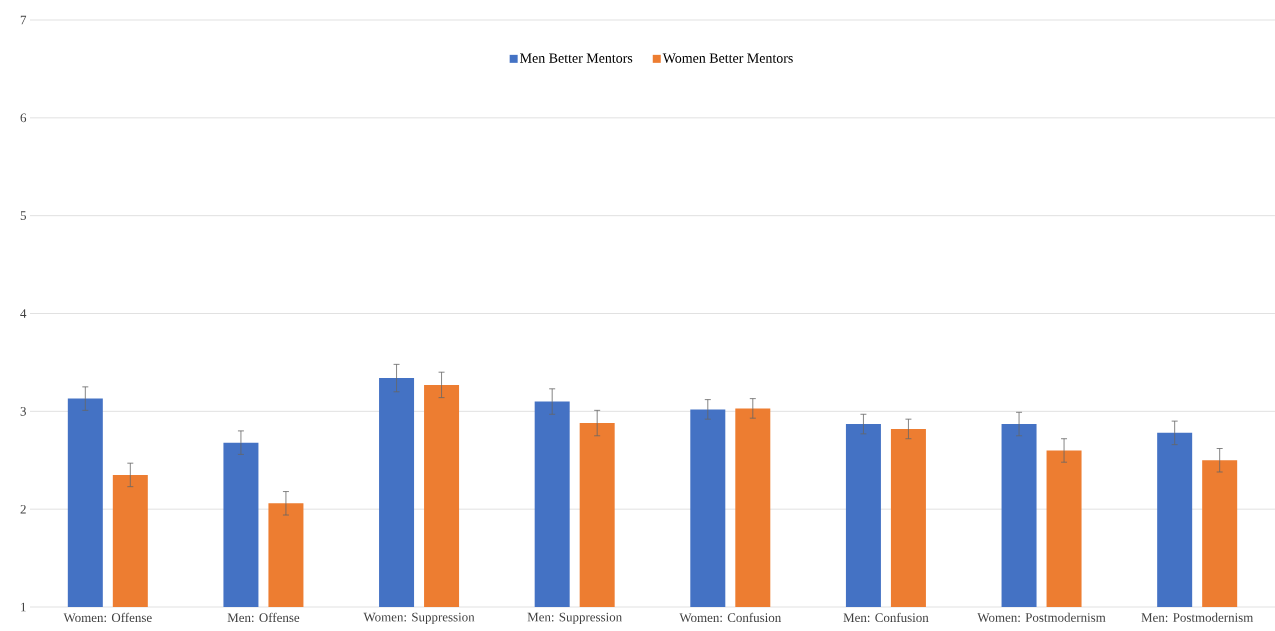 This screenshot has height=631, width=1275. I want to click on y-tick-label: 3, so click(23, 411).